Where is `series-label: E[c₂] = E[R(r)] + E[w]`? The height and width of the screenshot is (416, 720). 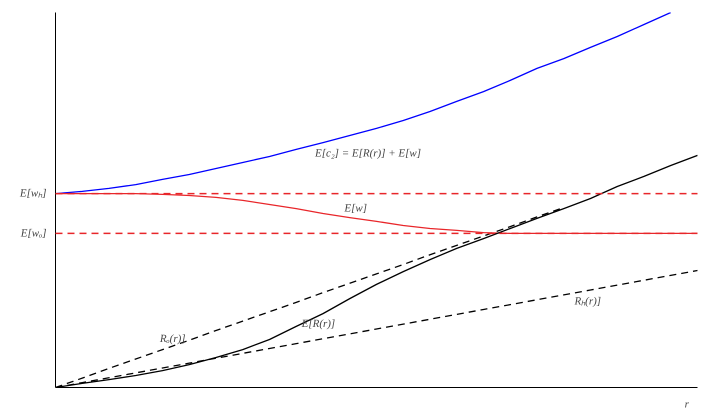 series-label: E[c₂] = E[R(r)] + E[w] is located at coordinates (368, 154).